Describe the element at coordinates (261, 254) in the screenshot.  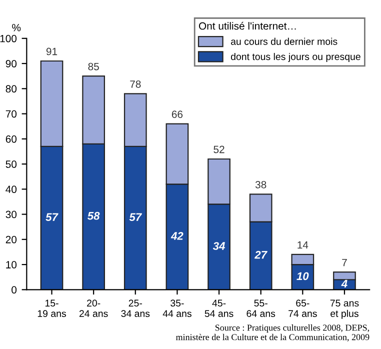
I see `data-label: 27` at that location.